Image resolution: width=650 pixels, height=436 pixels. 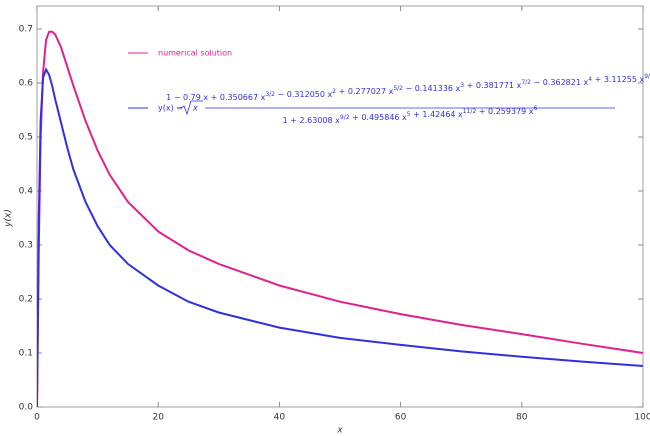 I want to click on x-tick-label: 80, so click(x=522, y=418).